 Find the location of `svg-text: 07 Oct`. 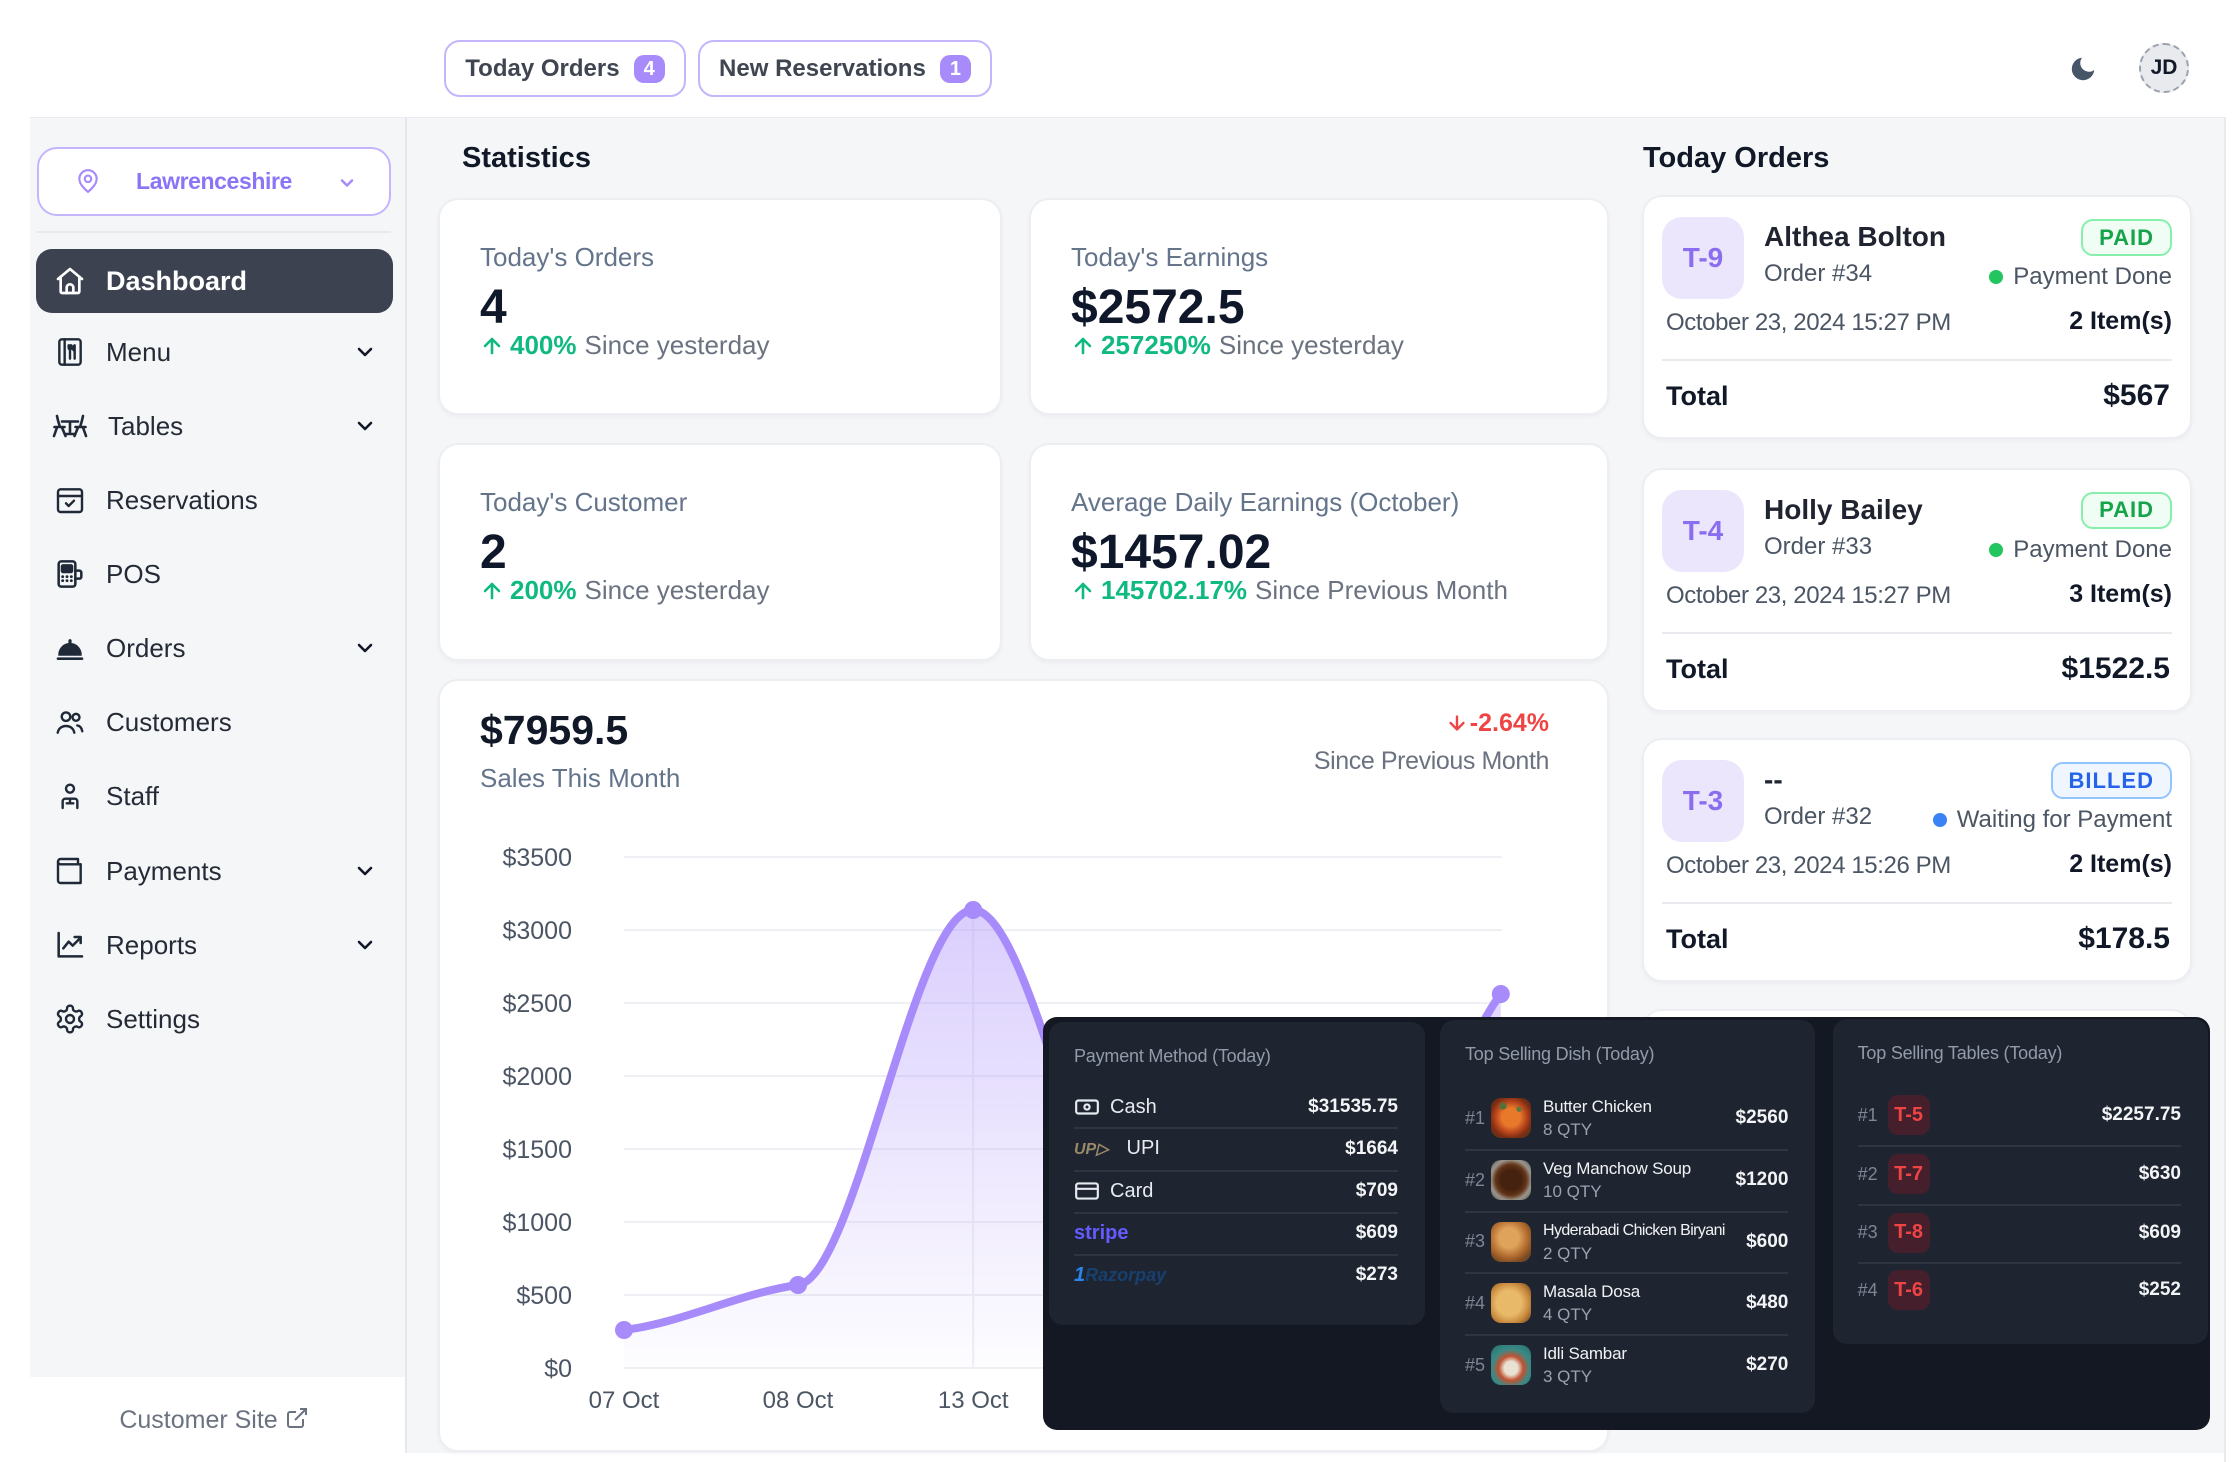

svg-text: 07 Oct is located at coordinates (624, 1400).